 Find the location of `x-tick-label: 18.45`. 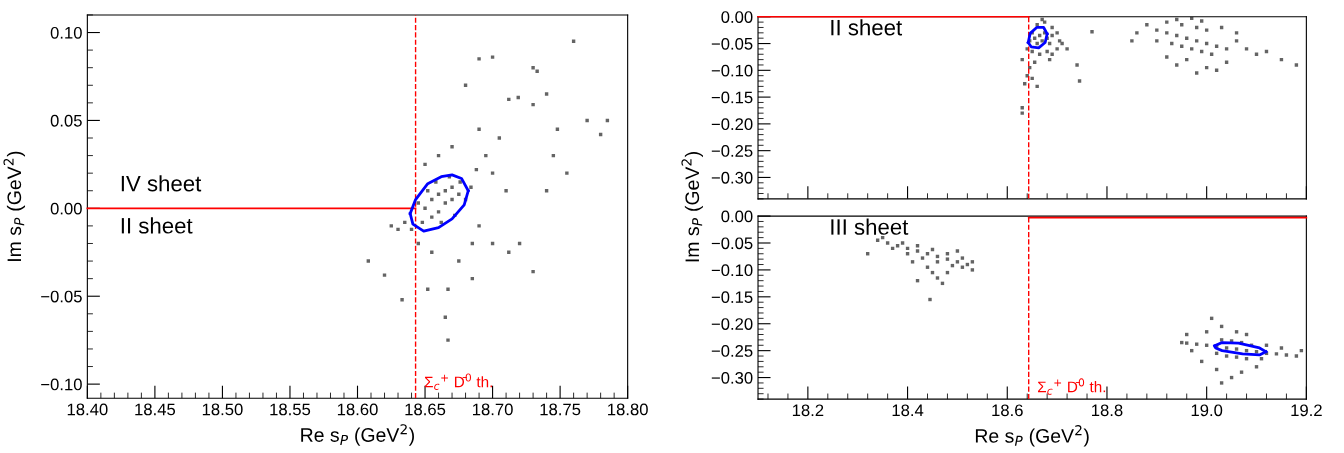

x-tick-label: 18.45 is located at coordinates (155, 409).